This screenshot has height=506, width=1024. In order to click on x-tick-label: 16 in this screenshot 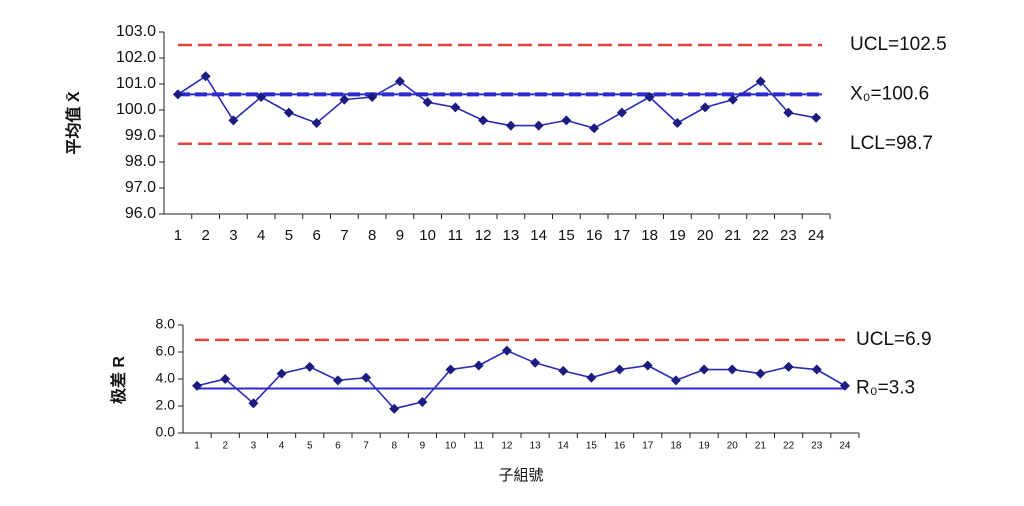, I will do `click(620, 446)`.